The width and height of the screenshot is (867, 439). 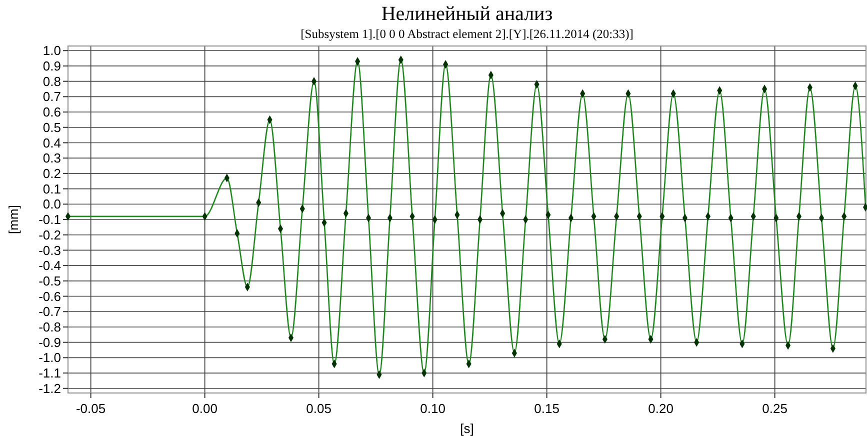 What do you see at coordinates (51, 158) in the screenshot?
I see `y-tick-label: 0.3` at bounding box center [51, 158].